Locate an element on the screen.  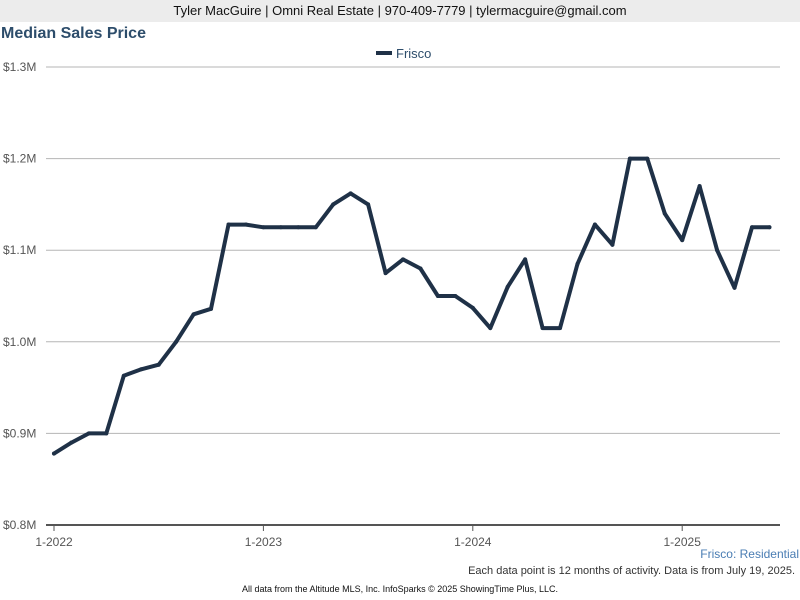
x-tick-label: 1-2025 is located at coordinates (683, 542).